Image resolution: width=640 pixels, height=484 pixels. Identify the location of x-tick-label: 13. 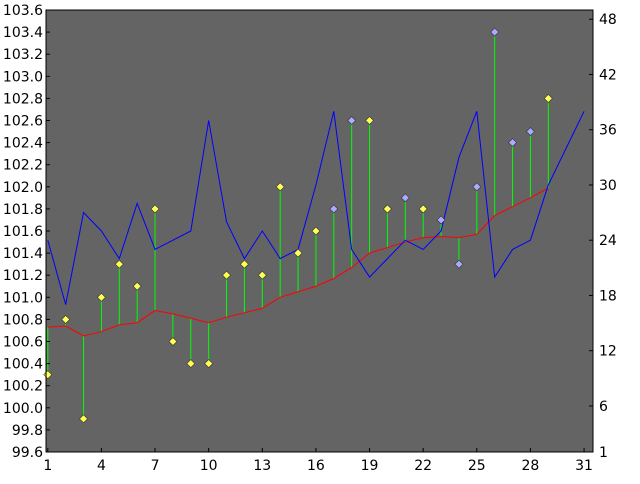
(262, 466).